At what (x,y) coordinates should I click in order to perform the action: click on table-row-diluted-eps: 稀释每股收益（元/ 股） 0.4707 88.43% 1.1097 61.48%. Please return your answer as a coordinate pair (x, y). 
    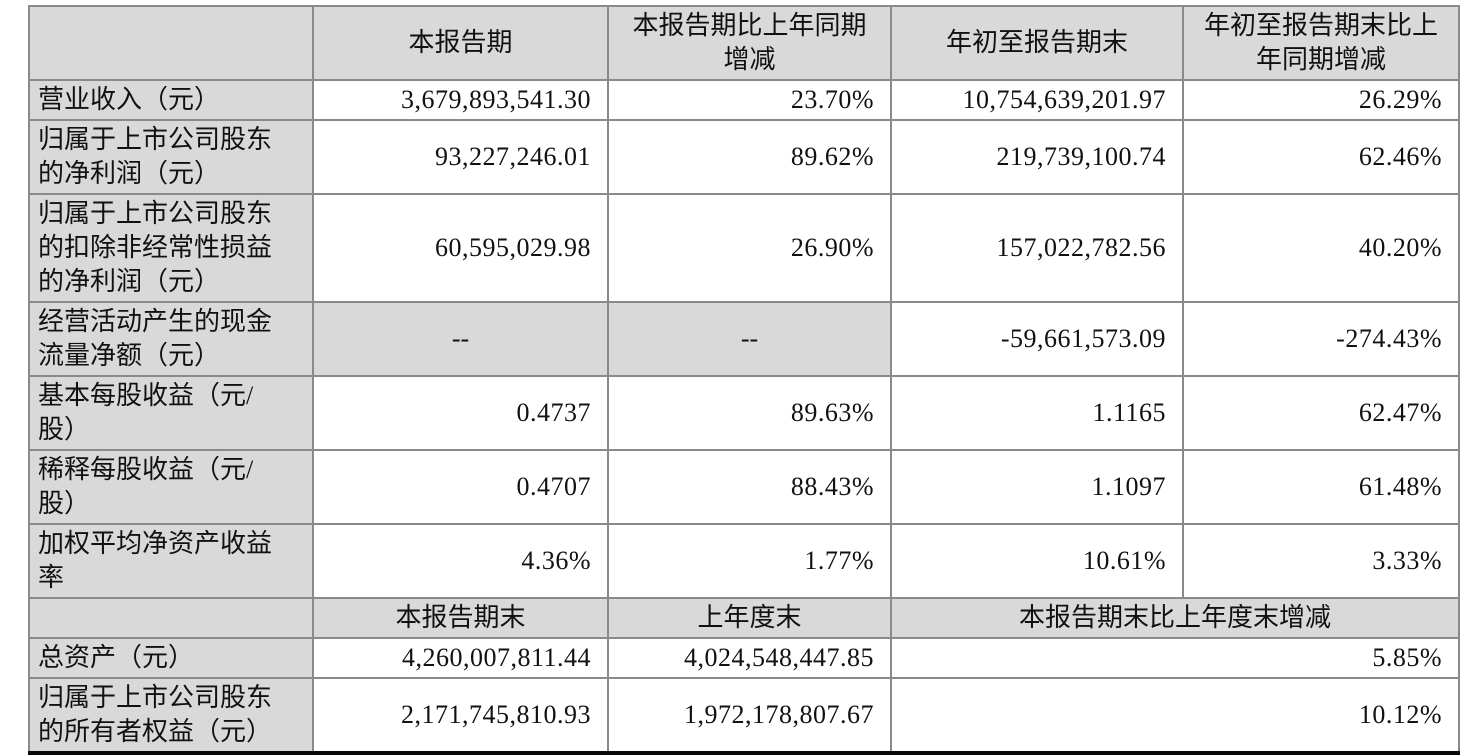
    Looking at the image, I should click on (744, 487).